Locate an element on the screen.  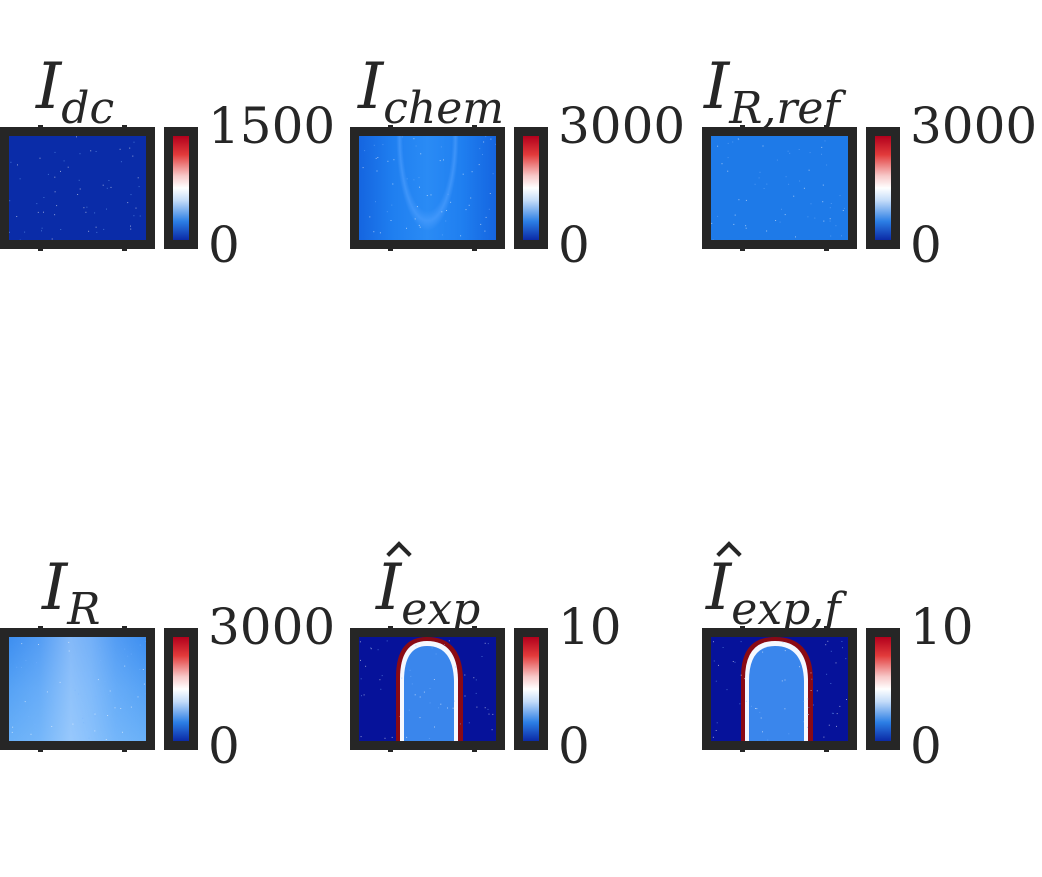
panel-i-chem: Ichem 3000 0 is located at coordinates (522, 161).